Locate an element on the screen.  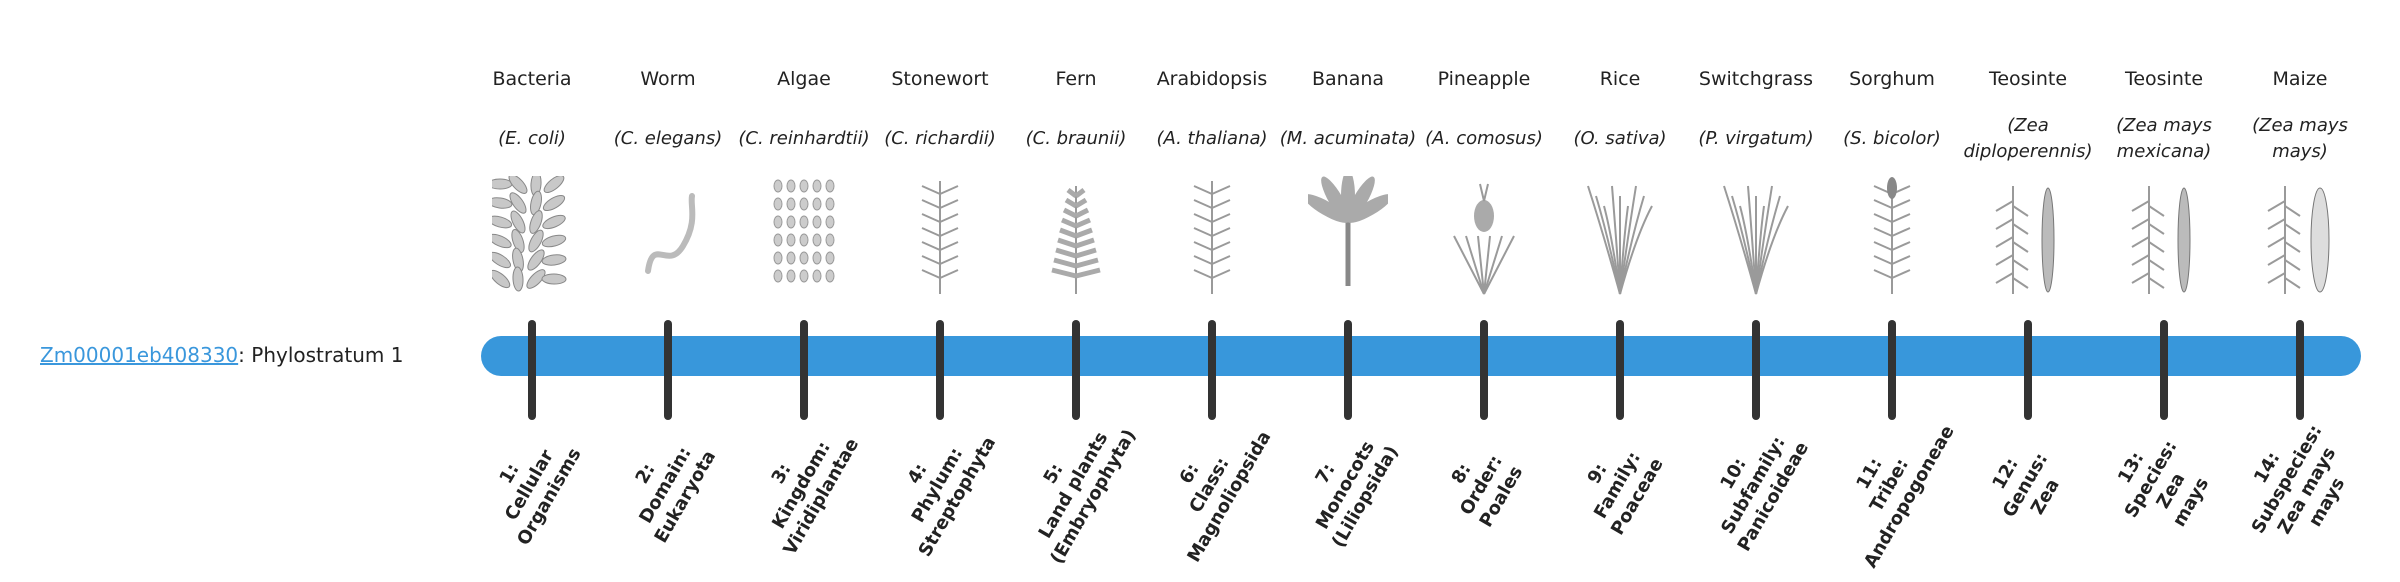
banana-illustration-icon is located at coordinates (1348, 233).